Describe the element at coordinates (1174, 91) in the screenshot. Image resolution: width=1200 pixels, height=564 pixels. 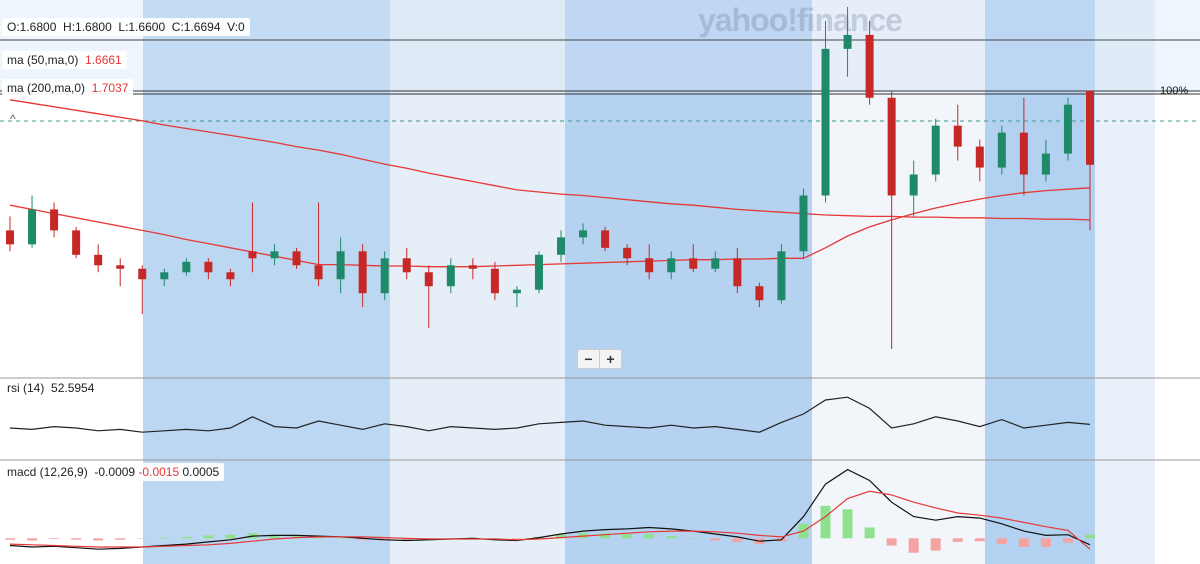
I see `level-label: 100%` at that location.